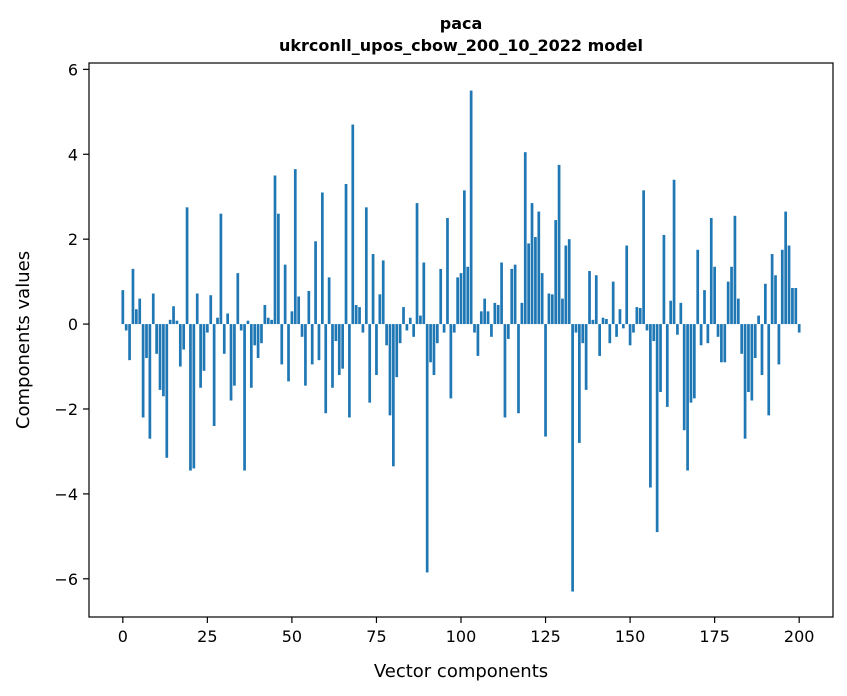  I want to click on y-tick-label: 4, so click(73, 154).